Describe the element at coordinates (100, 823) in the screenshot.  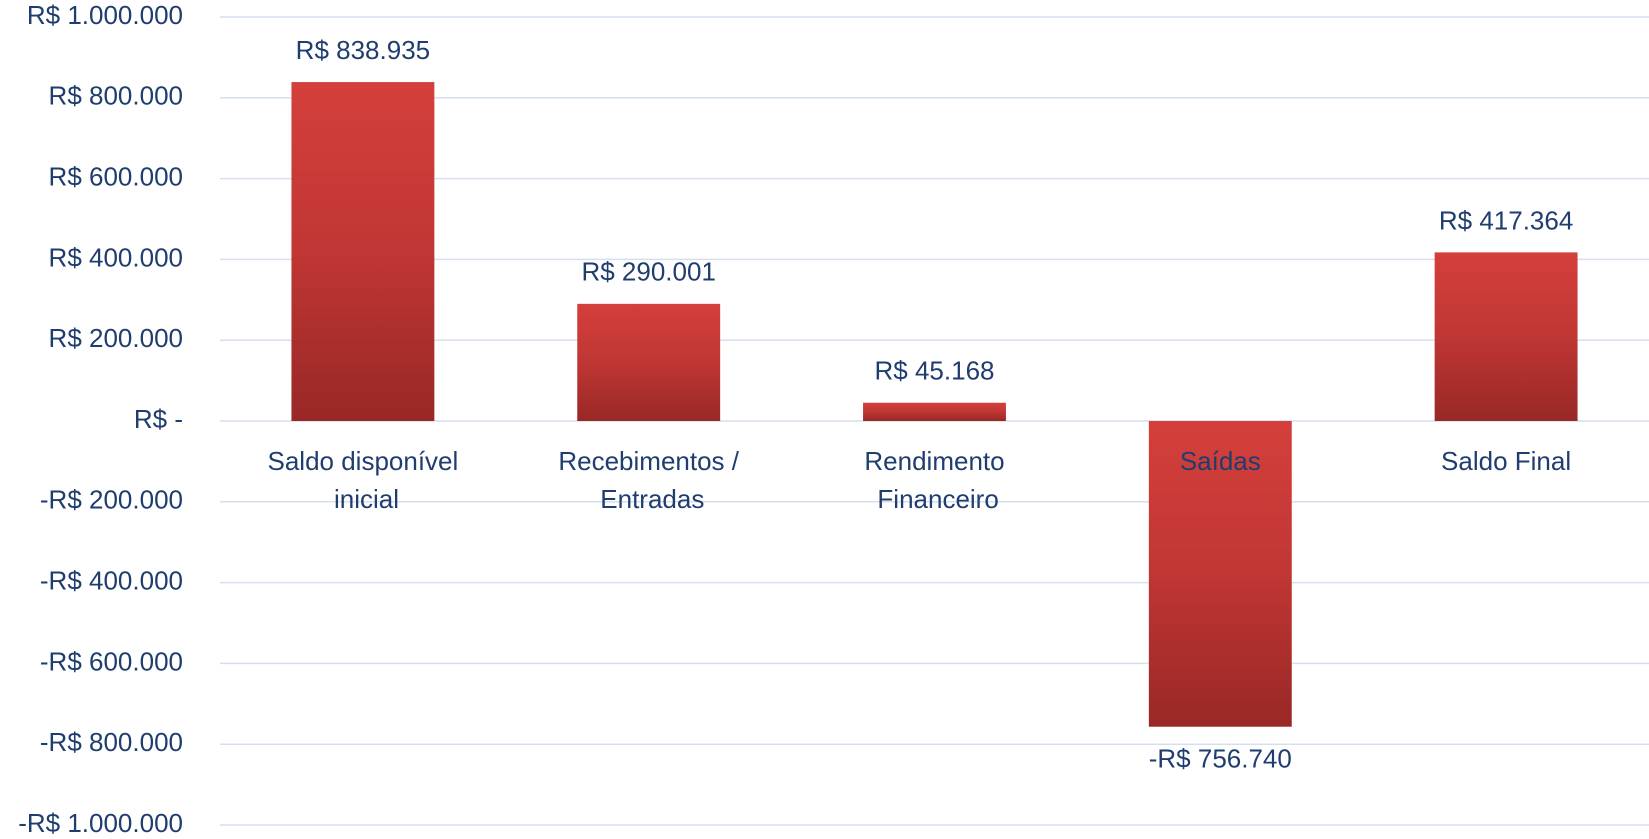
I see `y-tick-label: -R$ 1.000.000` at that location.